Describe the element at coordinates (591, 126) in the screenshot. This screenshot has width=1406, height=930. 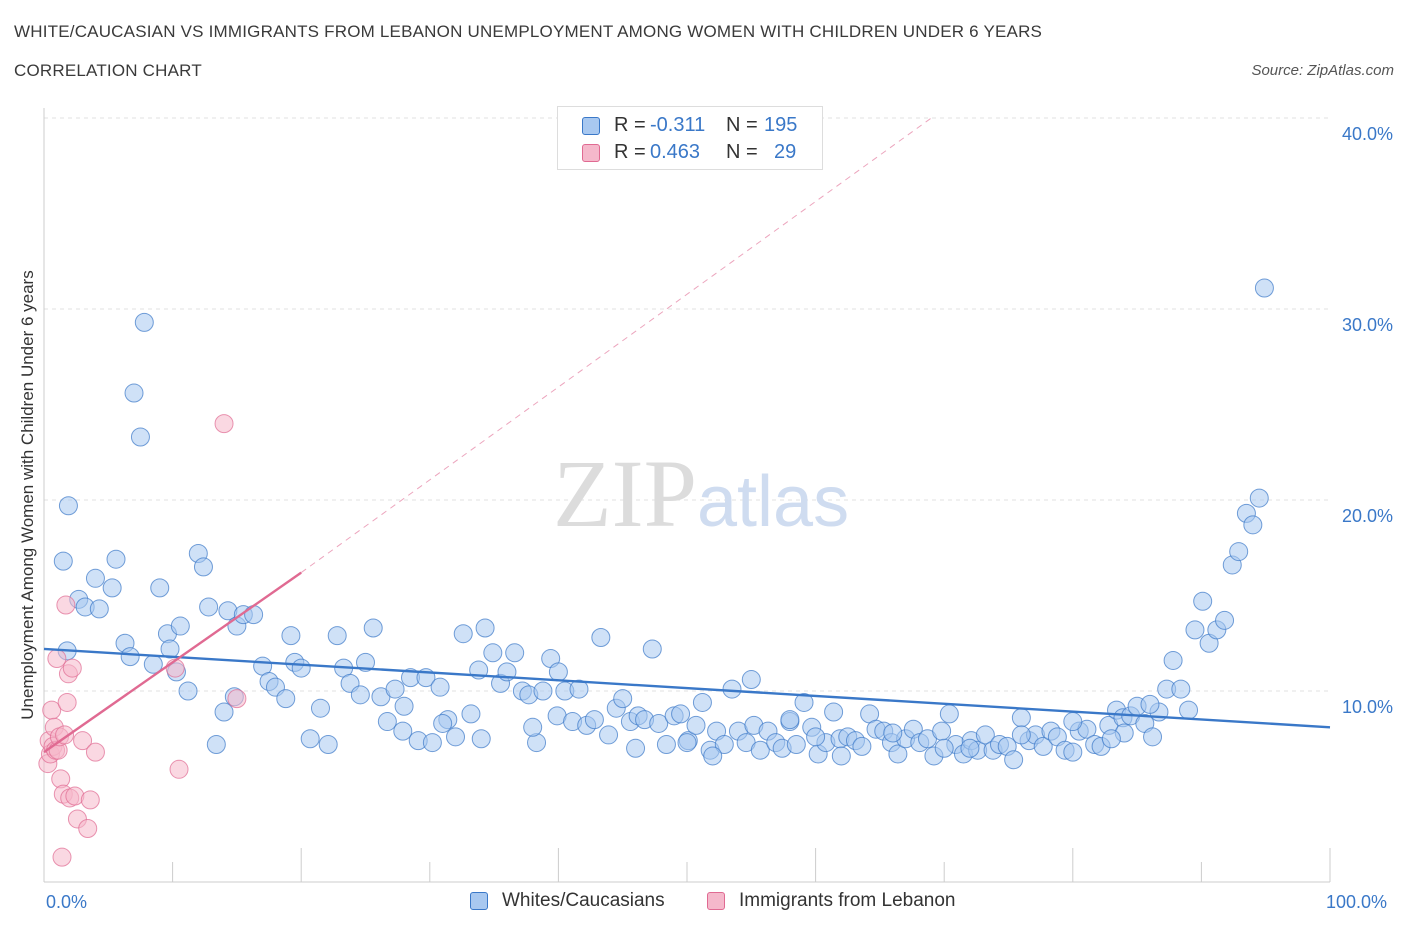
I see `legend-swatch-whites` at that location.